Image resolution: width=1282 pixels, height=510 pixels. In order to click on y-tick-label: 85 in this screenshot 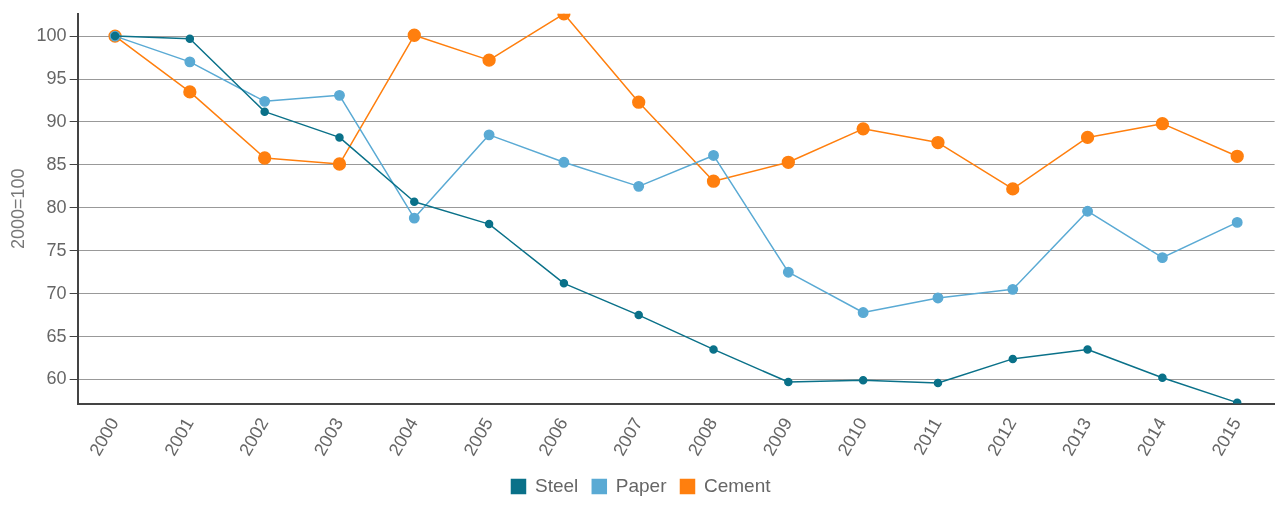, I will do `click(56, 163)`.